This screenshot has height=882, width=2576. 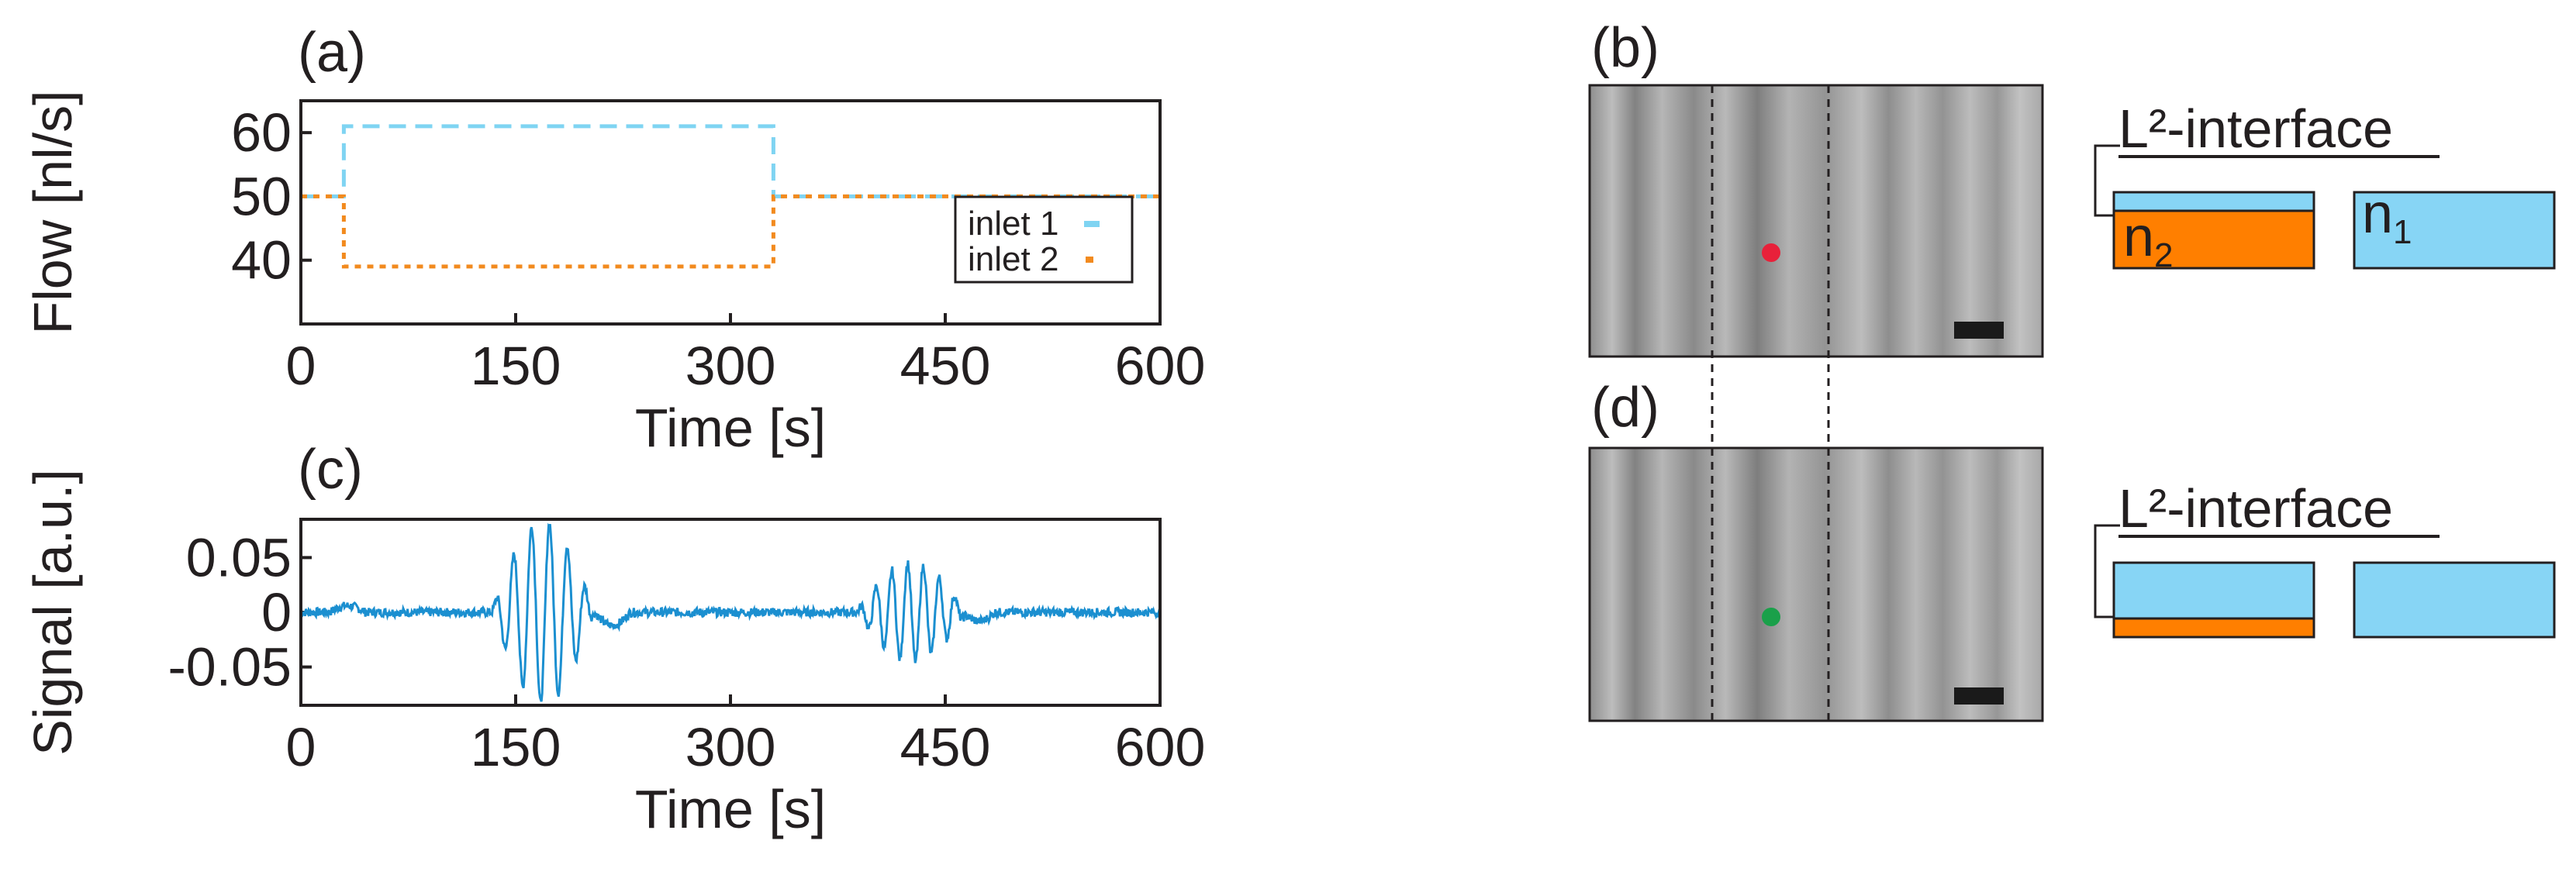 I want to click on legend-box, so click(x=1044, y=239).